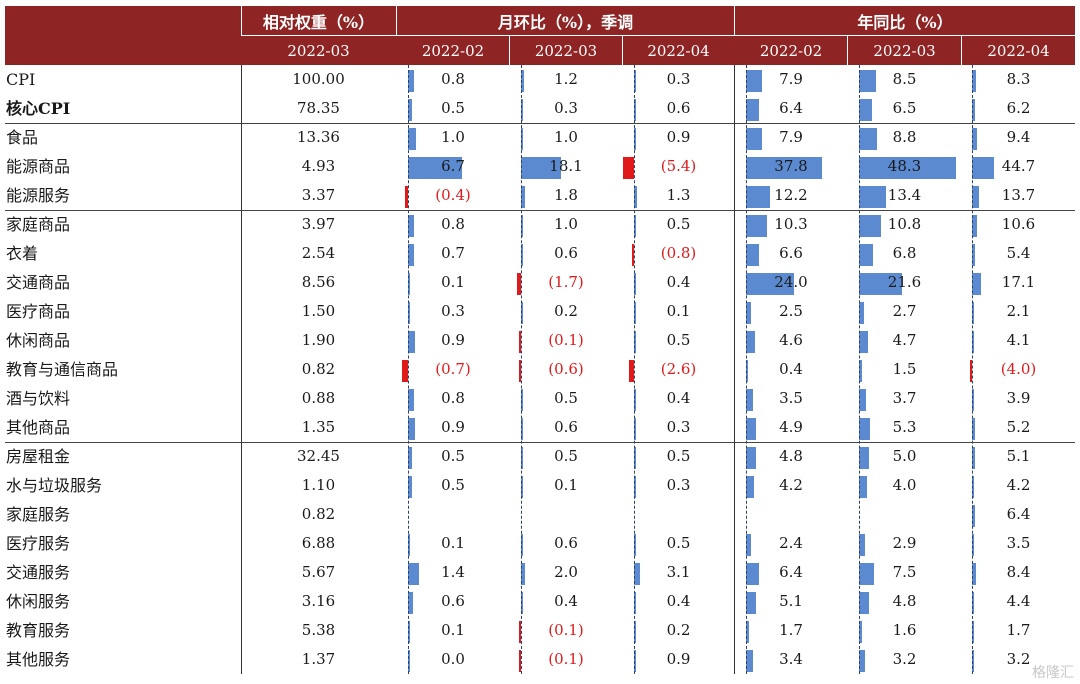  I want to click on watermark: 格隆汇, so click(1053, 673).